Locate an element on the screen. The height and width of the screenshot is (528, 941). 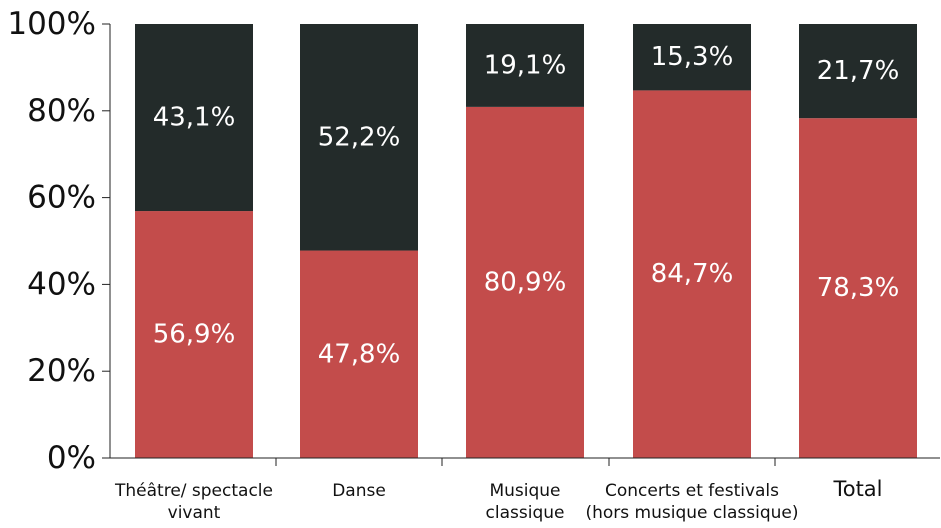
category-label: vivant is located at coordinates (194, 513).